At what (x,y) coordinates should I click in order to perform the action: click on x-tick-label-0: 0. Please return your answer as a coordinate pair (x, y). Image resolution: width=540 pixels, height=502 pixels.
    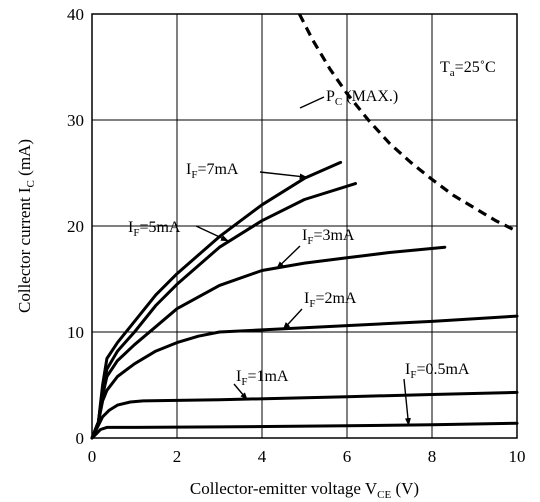
    Looking at the image, I should click on (92, 456).